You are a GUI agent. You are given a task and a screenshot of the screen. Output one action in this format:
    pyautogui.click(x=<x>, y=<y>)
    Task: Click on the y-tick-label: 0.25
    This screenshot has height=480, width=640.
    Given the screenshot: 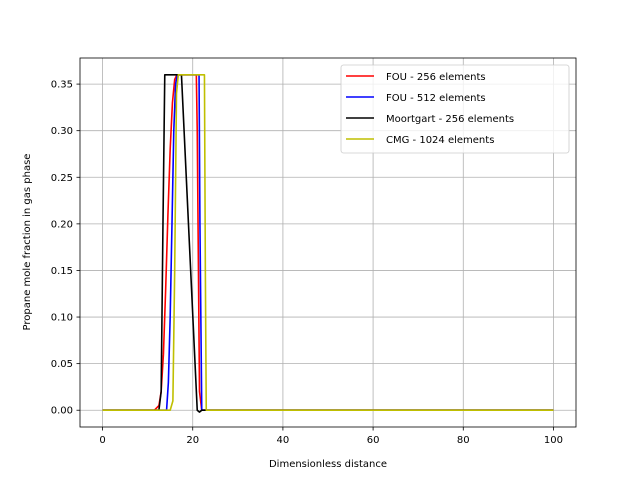 What is the action you would take?
    pyautogui.click(x=62, y=178)
    